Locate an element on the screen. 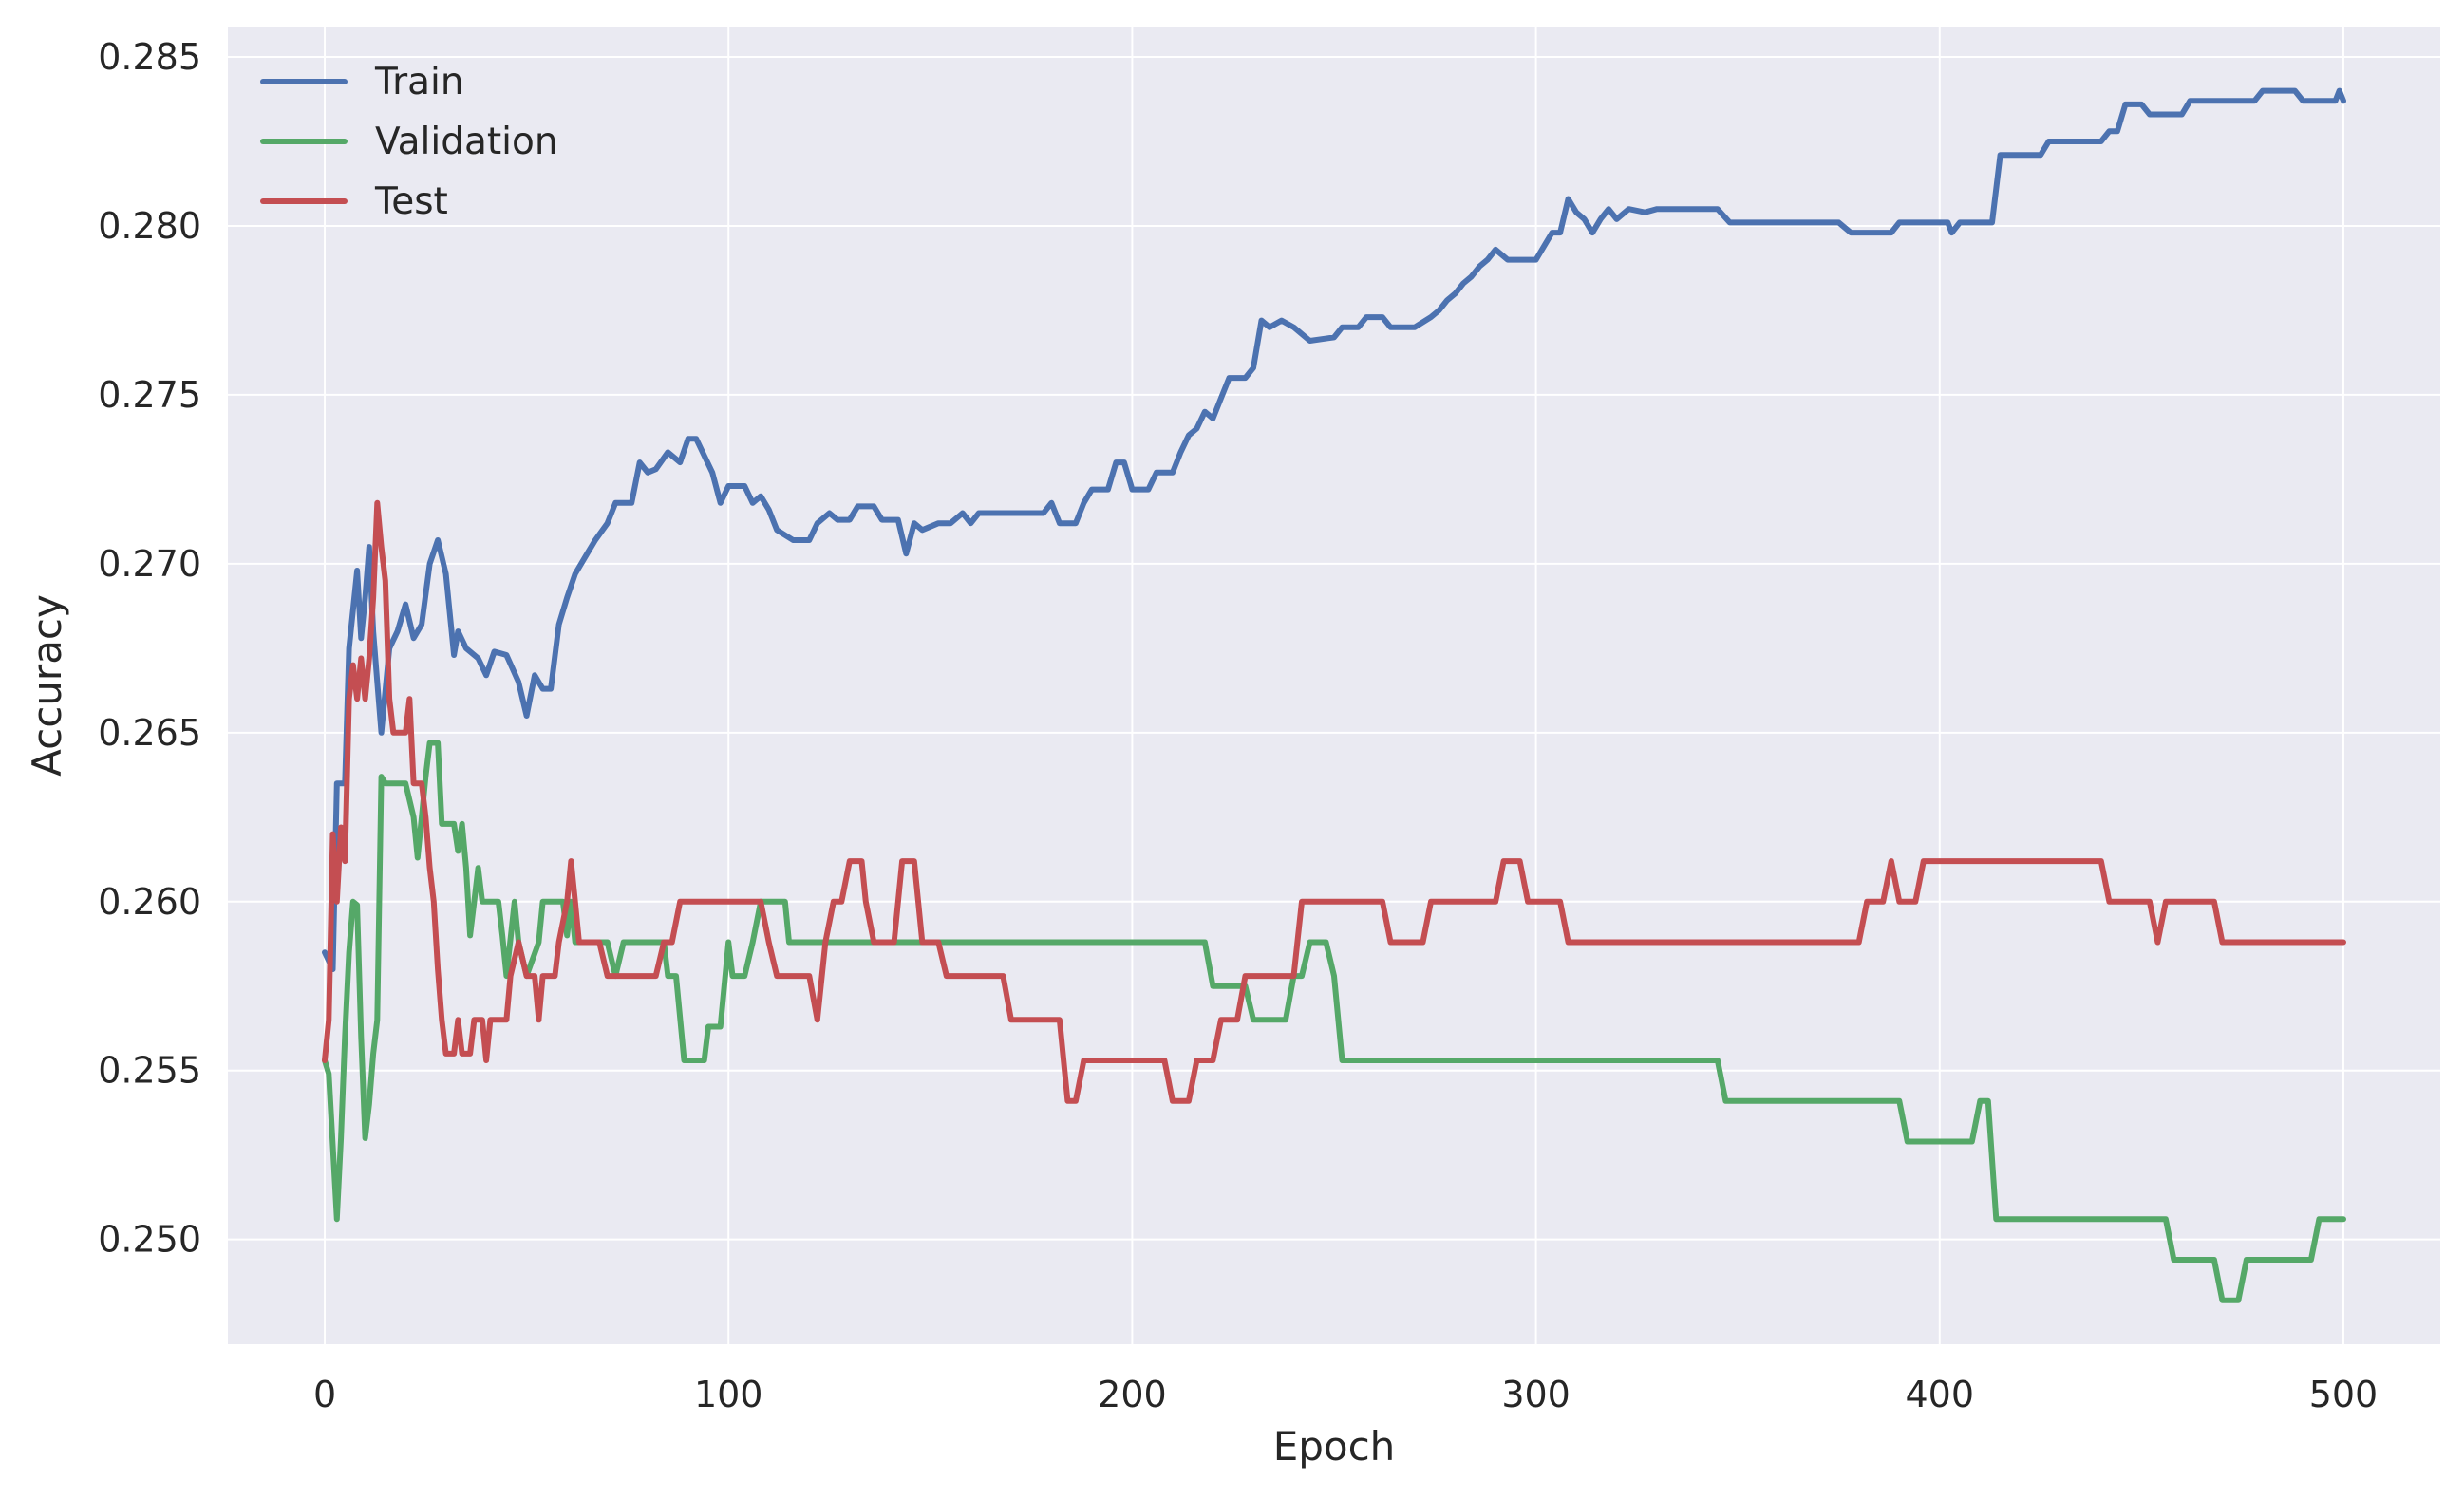  x-axis-label: Epoch is located at coordinates (1335, 1446).